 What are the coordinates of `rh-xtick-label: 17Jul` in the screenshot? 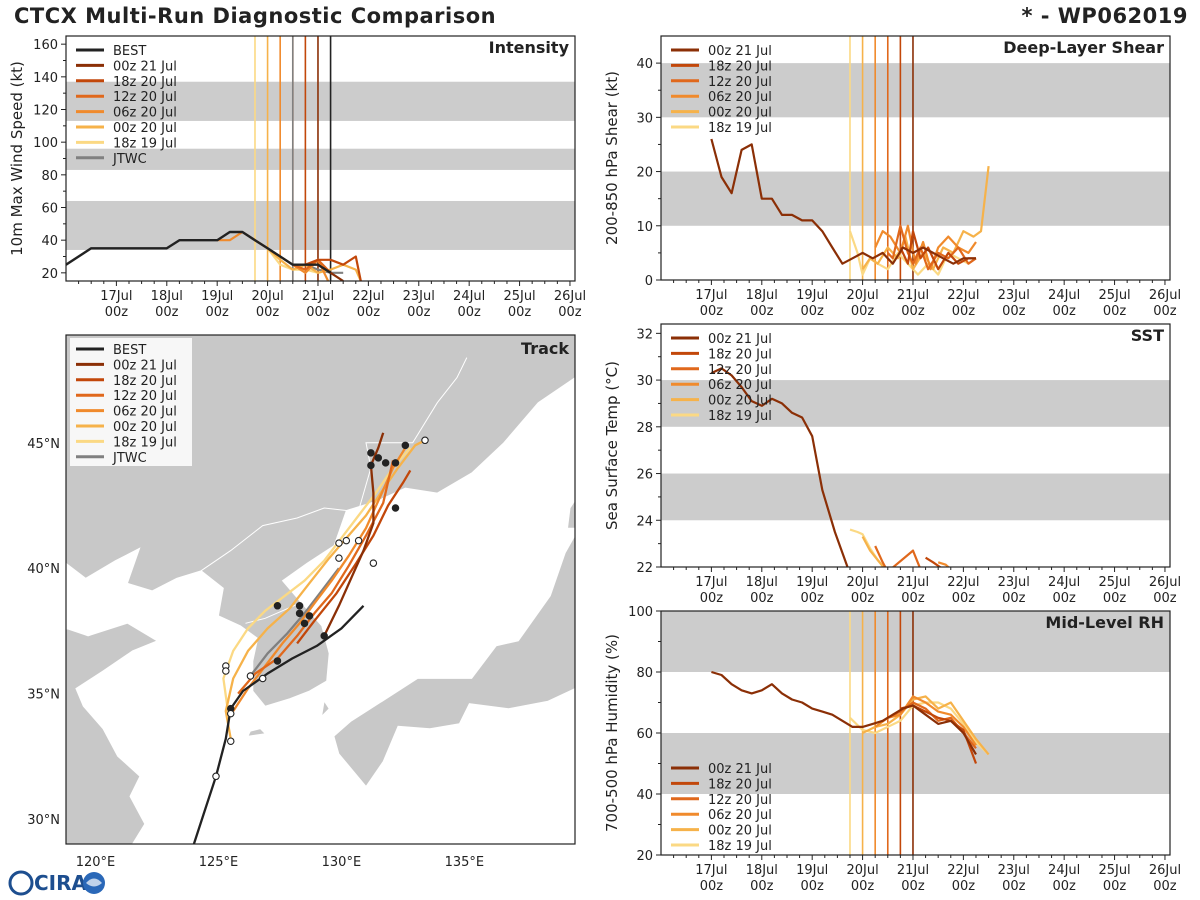 It's located at (711, 870).